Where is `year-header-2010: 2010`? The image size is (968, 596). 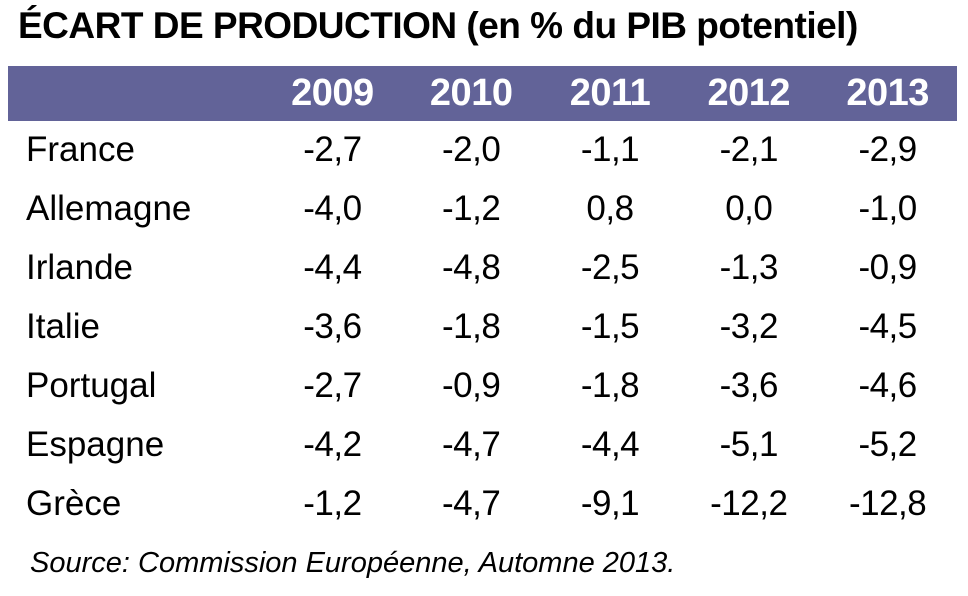
year-header-2010: 2010 is located at coordinates (471, 93).